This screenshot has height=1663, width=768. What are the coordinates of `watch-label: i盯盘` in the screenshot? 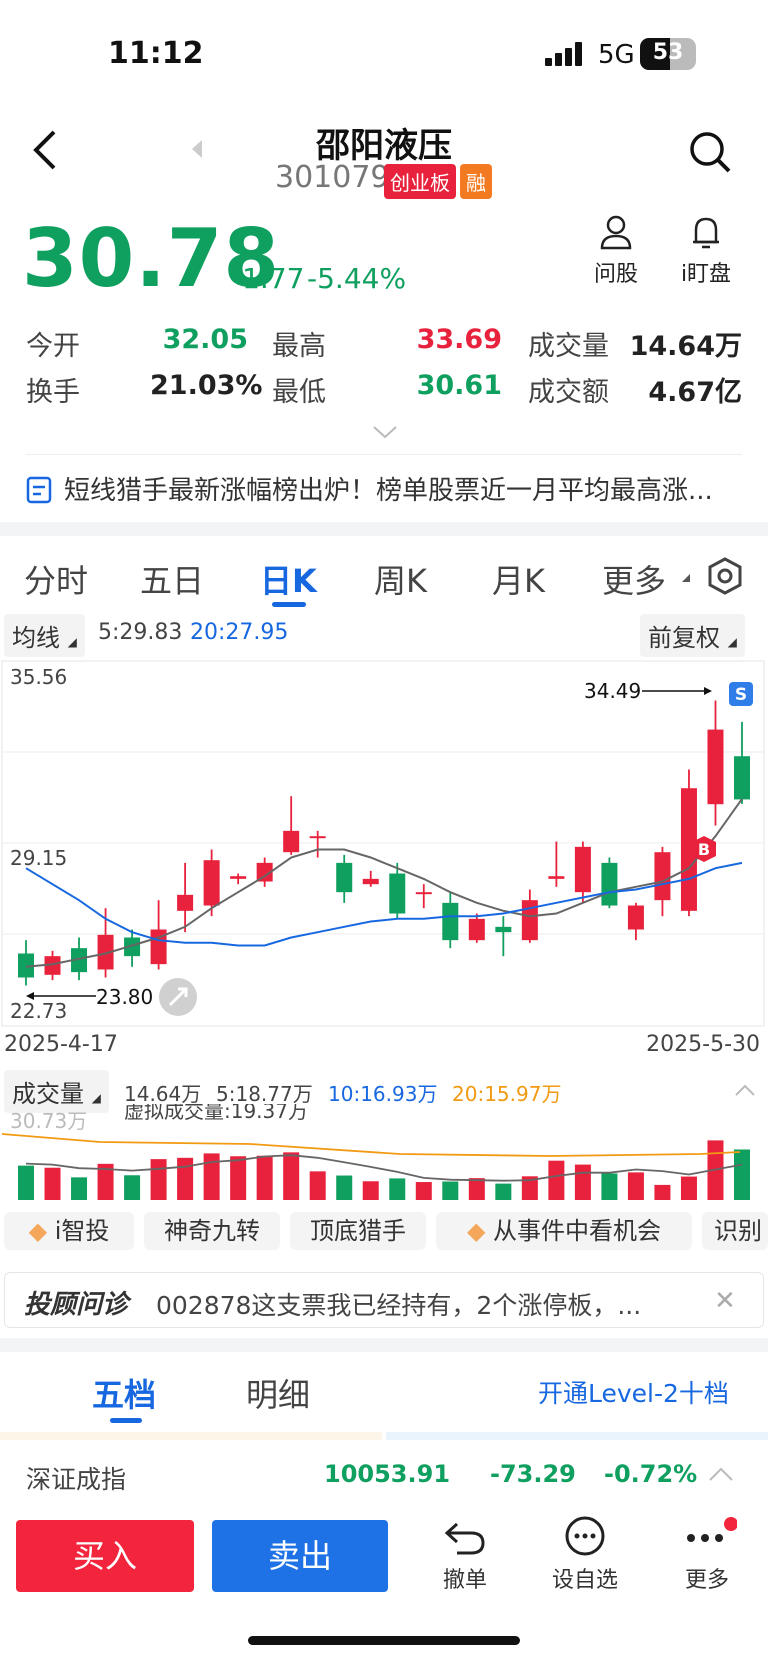 It's located at (706, 274).